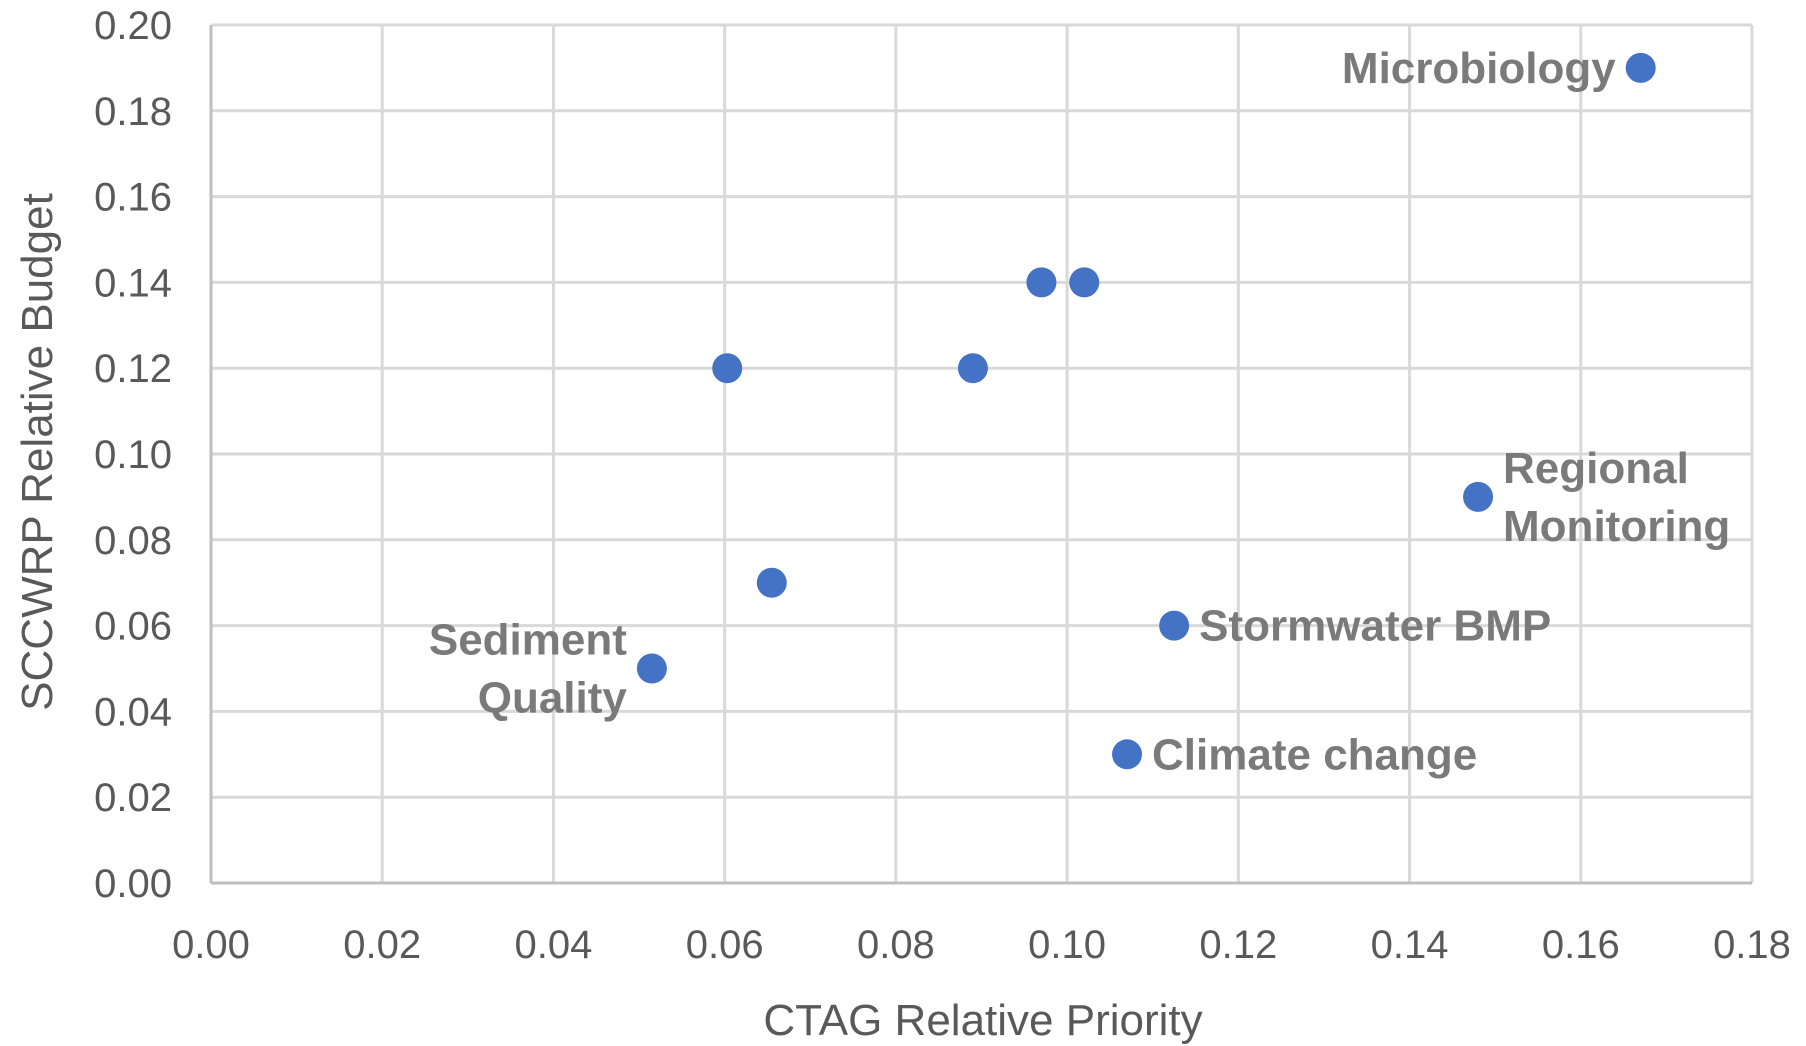 Image resolution: width=1806 pixels, height=1046 pixels. What do you see at coordinates (725, 945) in the screenshot?
I see `x-tick-label: 0.06` at bounding box center [725, 945].